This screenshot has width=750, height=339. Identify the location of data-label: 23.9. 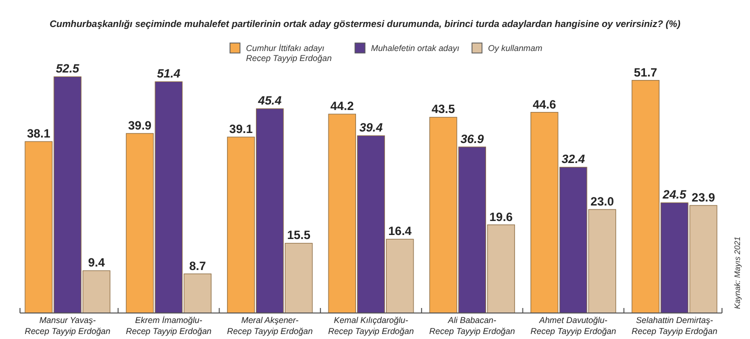
(704, 197).